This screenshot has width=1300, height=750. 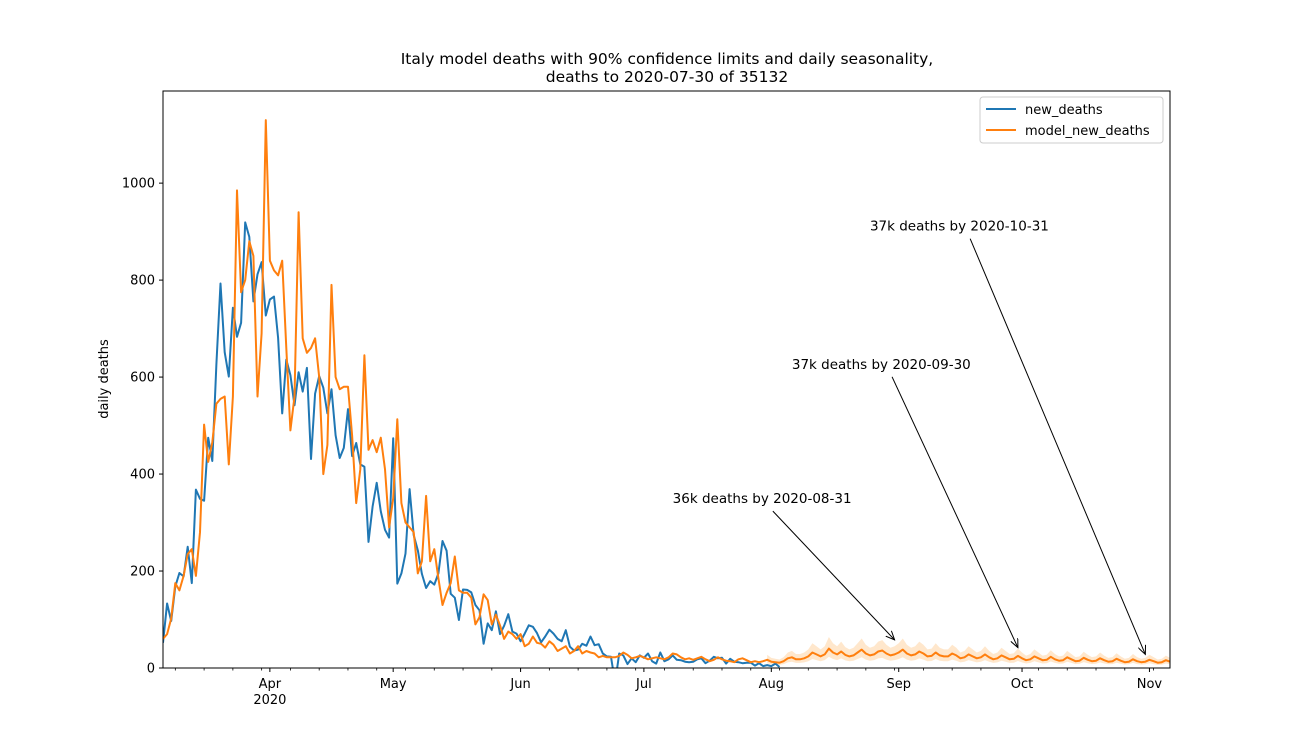 I want to click on x-tick-label: Apr, so click(x=270, y=684).